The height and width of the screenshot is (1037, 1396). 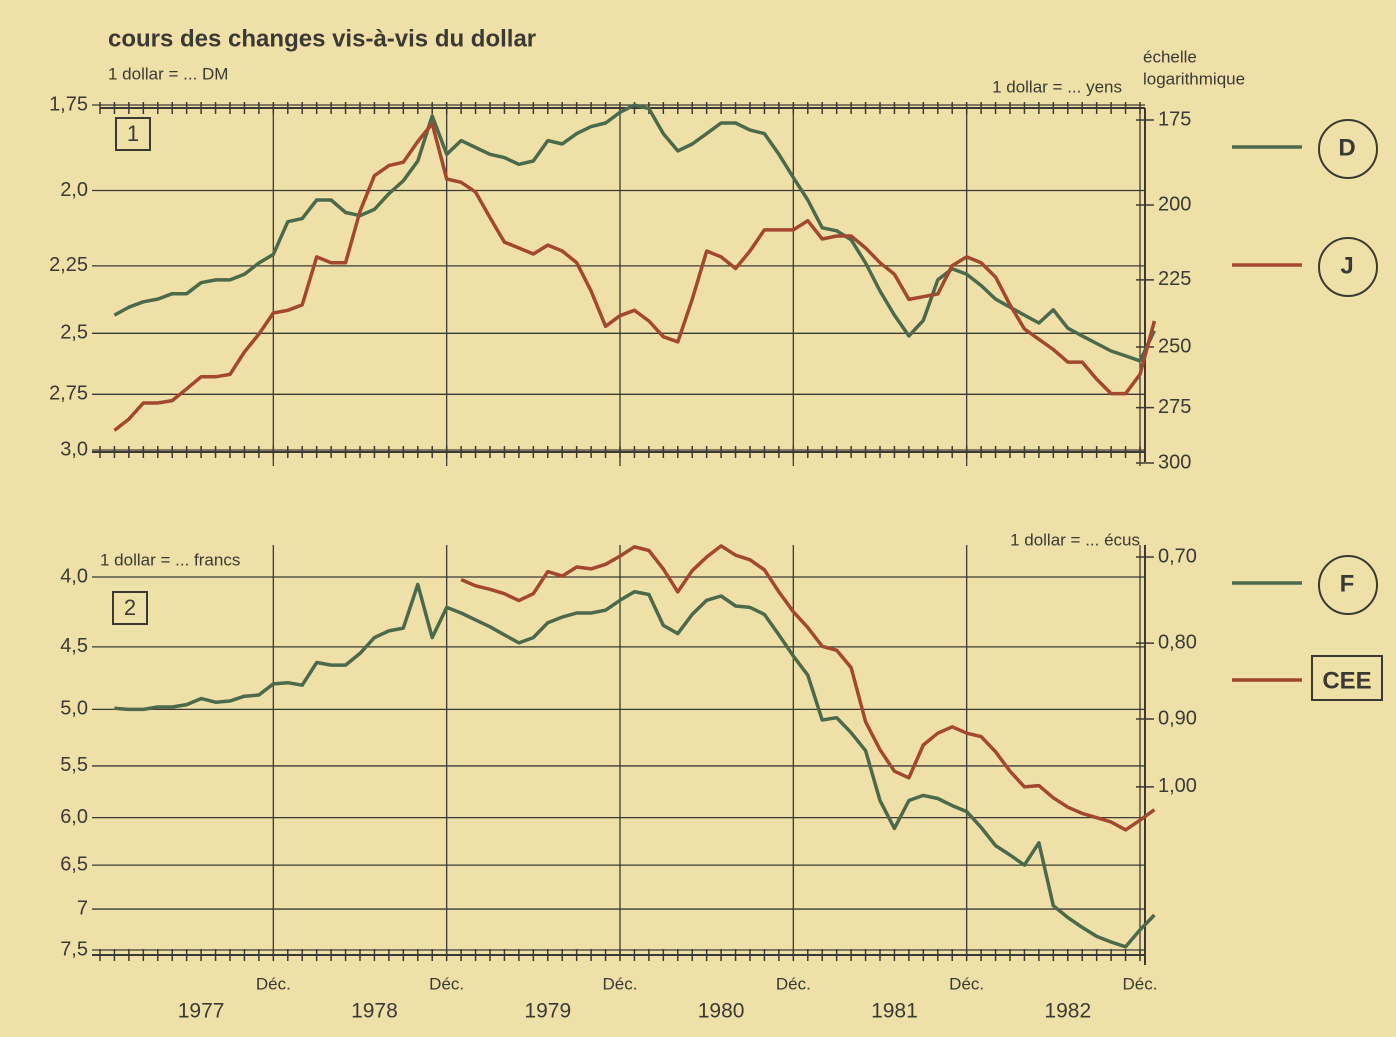 I want to click on y2-tick-label: 200, so click(x=1174, y=204).